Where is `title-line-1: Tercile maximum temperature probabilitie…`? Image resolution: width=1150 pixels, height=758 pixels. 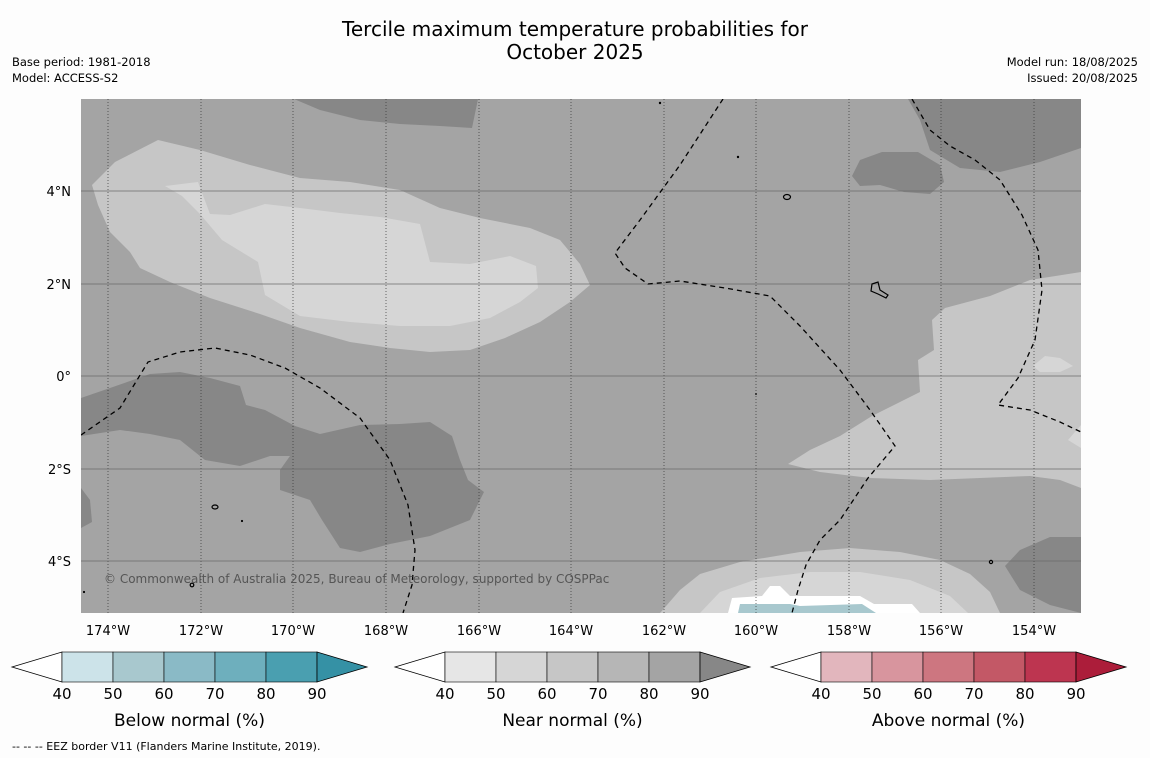 title-line-1: Tercile maximum temperature probabilitie… is located at coordinates (575, 29).